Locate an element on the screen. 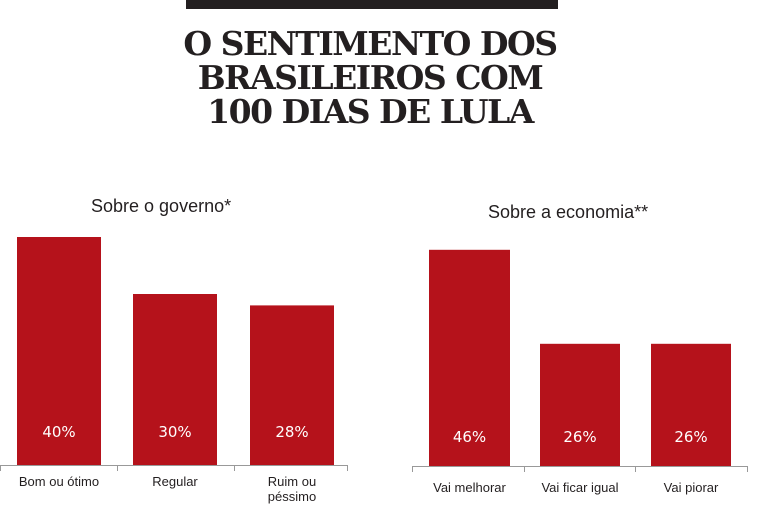 The image size is (768, 512). category-label: péssimo is located at coordinates (292, 496).